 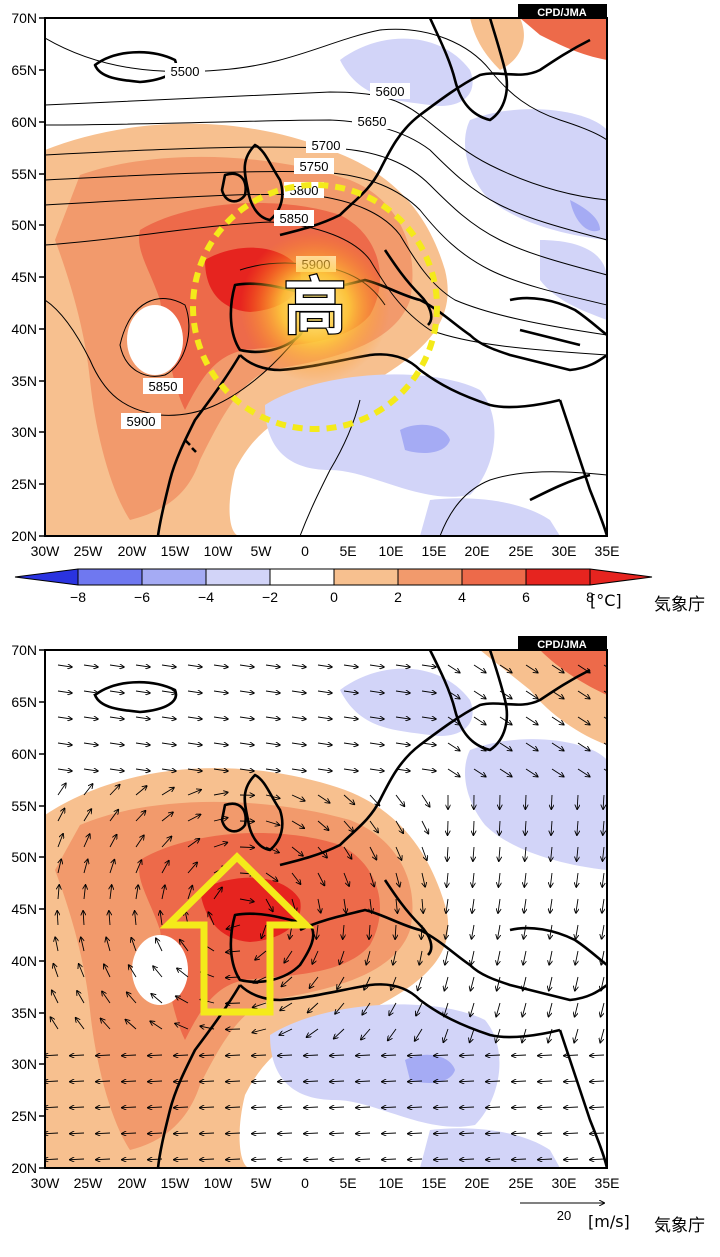 I want to click on wind-unit: [m/s], so click(x=609, y=1221).